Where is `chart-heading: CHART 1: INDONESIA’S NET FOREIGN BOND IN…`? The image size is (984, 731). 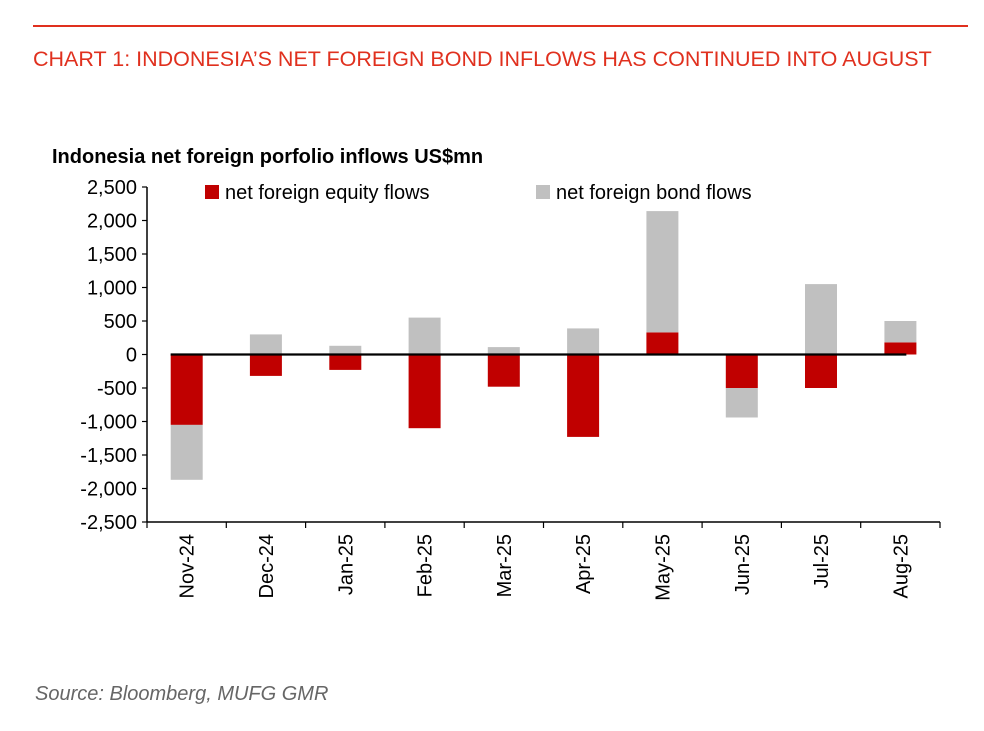 chart-heading: CHART 1: INDONESIA’S NET FOREIGN BOND IN… is located at coordinates (482, 59).